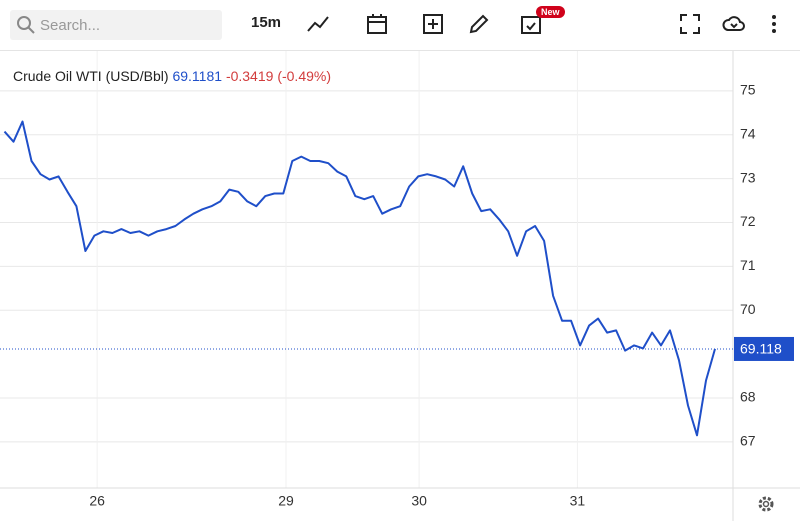 Image resolution: width=800 pixels, height=521 pixels. Describe the element at coordinates (748, 90) in the screenshot. I see `y-tick-label: 75` at that location.